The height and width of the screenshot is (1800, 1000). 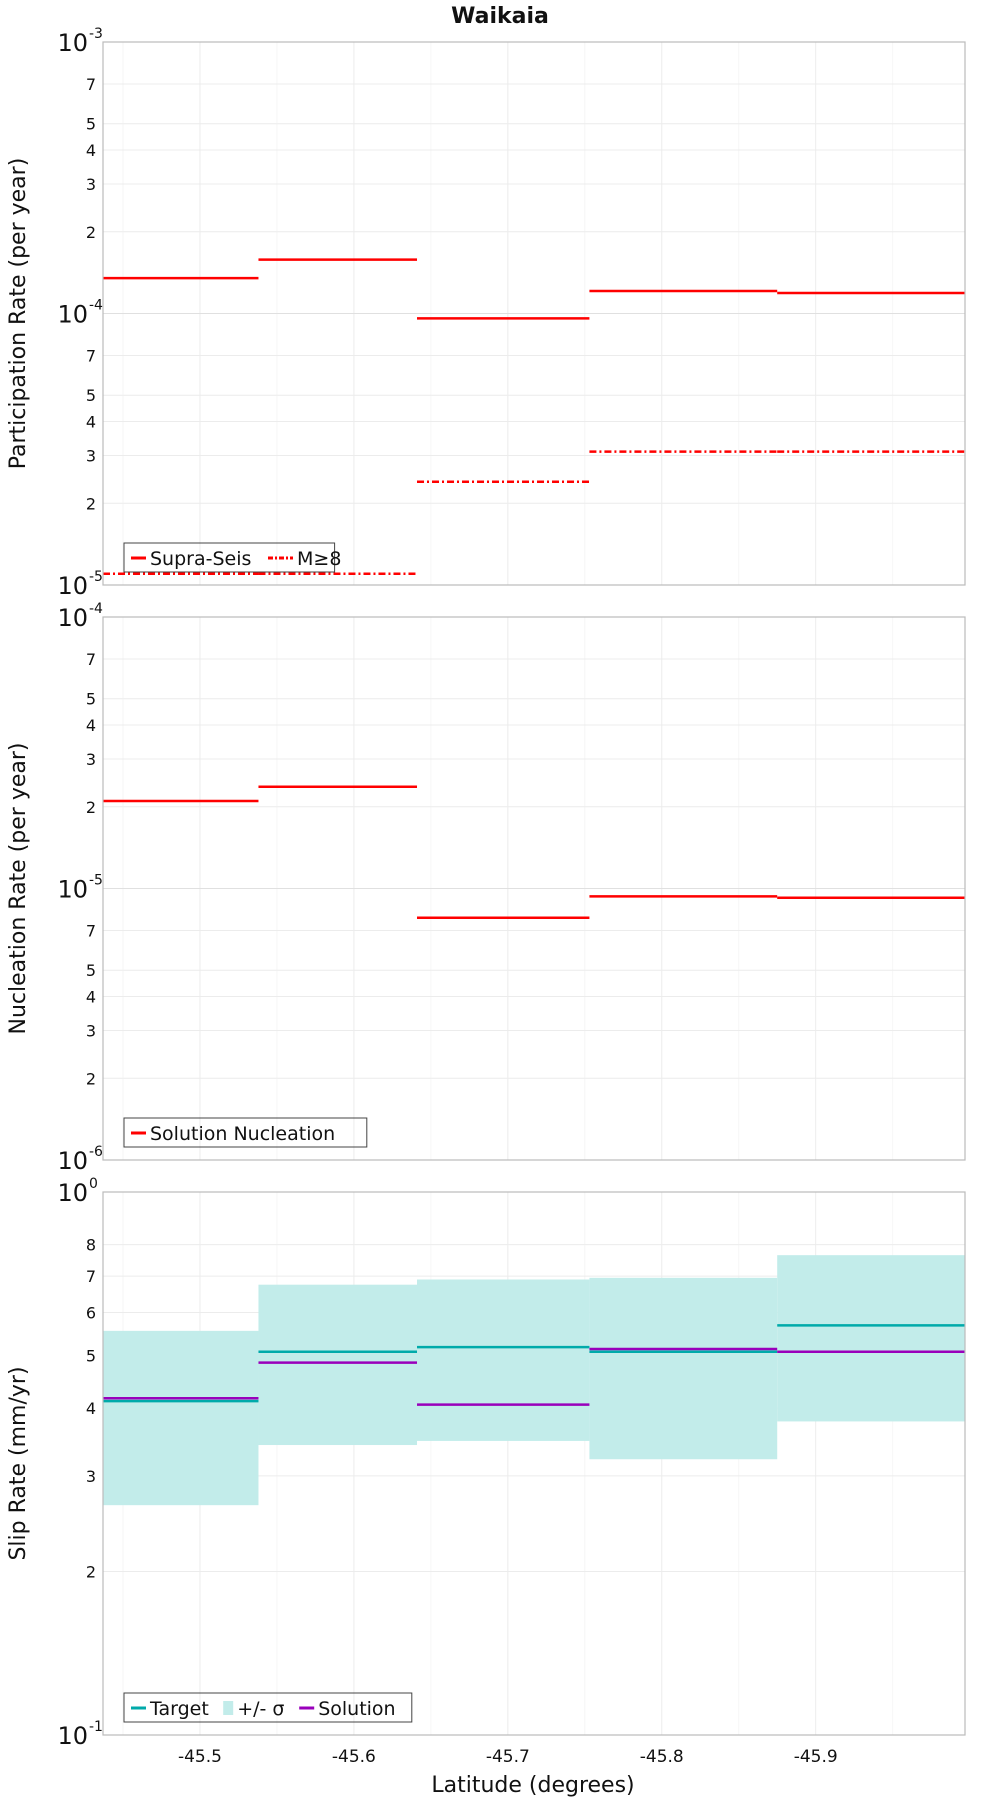 What do you see at coordinates (200, 559) in the screenshot?
I see `legend-label: Supra-Seis` at bounding box center [200, 559].